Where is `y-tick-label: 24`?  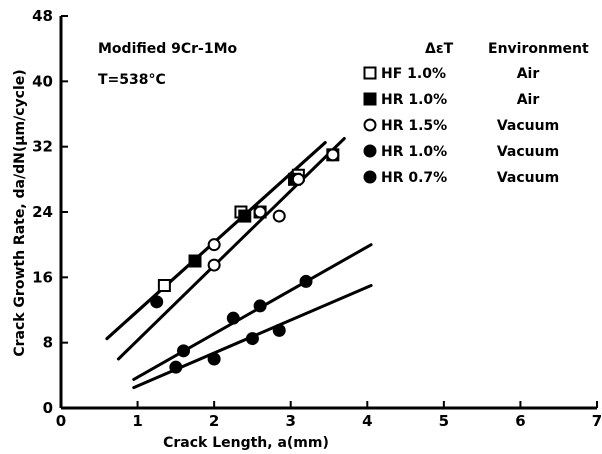
y-tick-label: 24 is located at coordinates (42, 212).